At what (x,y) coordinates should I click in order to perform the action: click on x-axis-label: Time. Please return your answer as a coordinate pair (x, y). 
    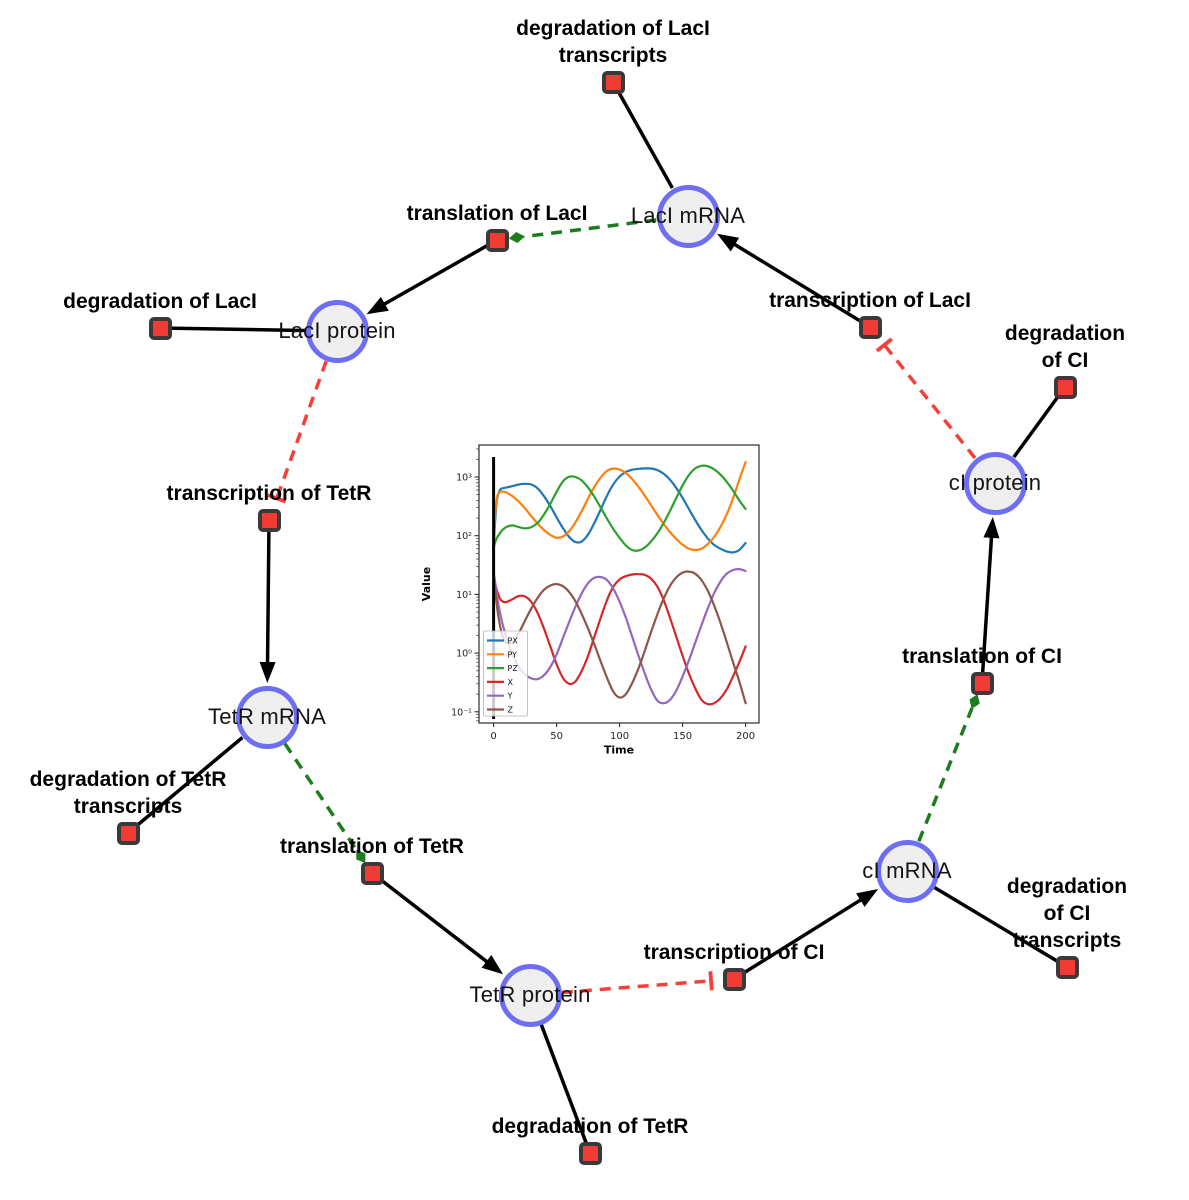
    Looking at the image, I should click on (619, 750).